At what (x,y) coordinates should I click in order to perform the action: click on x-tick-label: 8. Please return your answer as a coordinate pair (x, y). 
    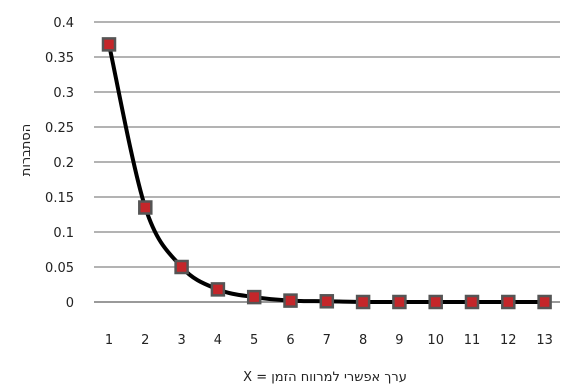
    Looking at the image, I should click on (363, 340).